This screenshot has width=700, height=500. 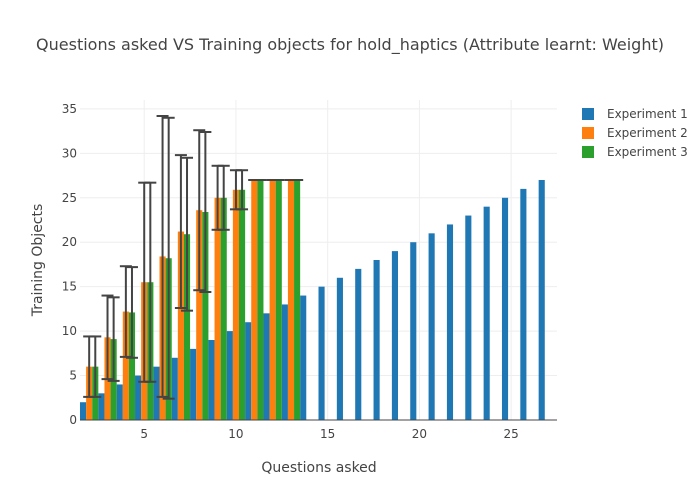 I want to click on y-tick-label: 5, so click(x=73, y=376).